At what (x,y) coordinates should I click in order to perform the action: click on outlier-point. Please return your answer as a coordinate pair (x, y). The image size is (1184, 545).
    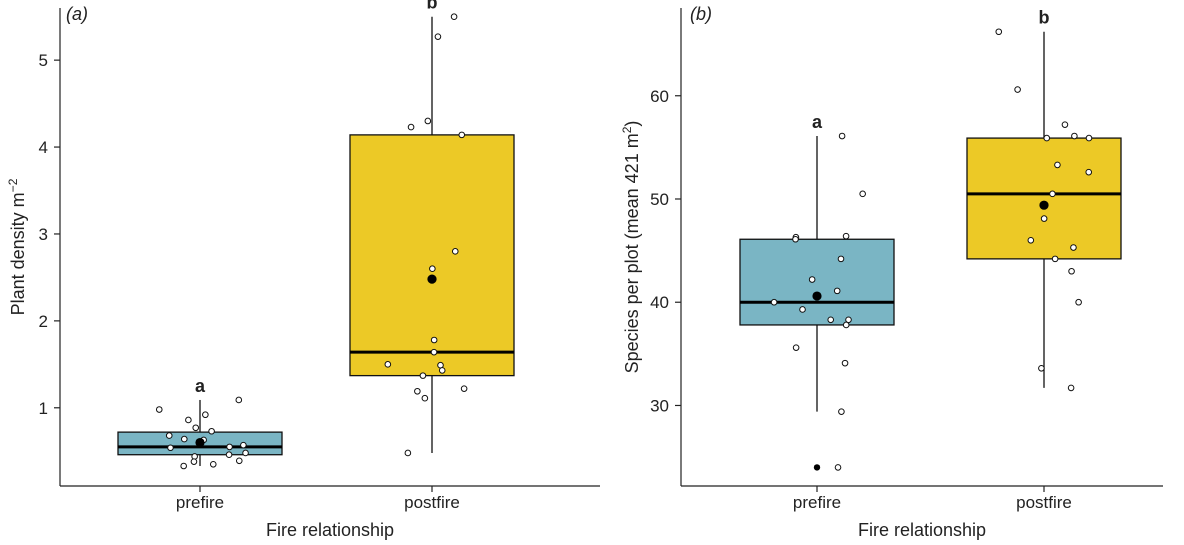
    Looking at the image, I should click on (817, 467).